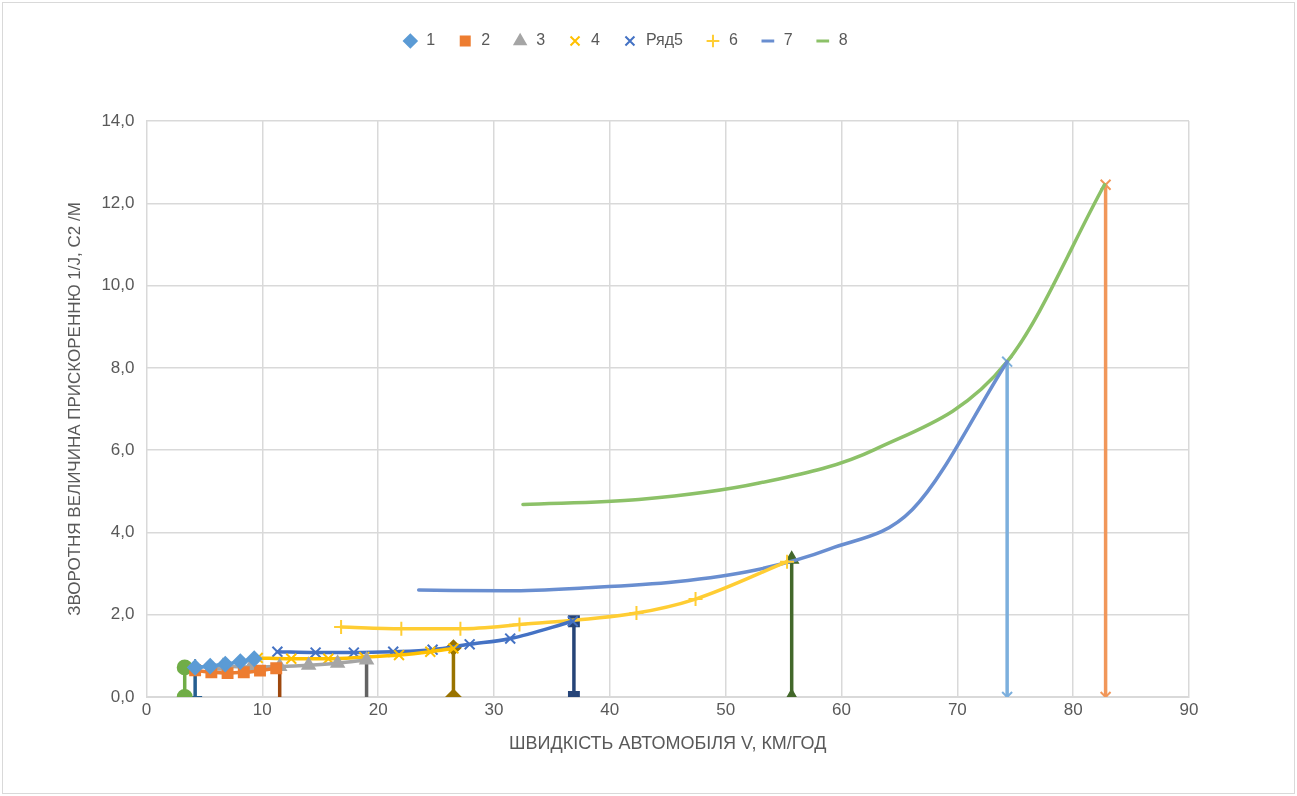 The image size is (1297, 796). Describe the element at coordinates (378, 709) in the screenshot. I see `x-tick-label: 20` at that location.